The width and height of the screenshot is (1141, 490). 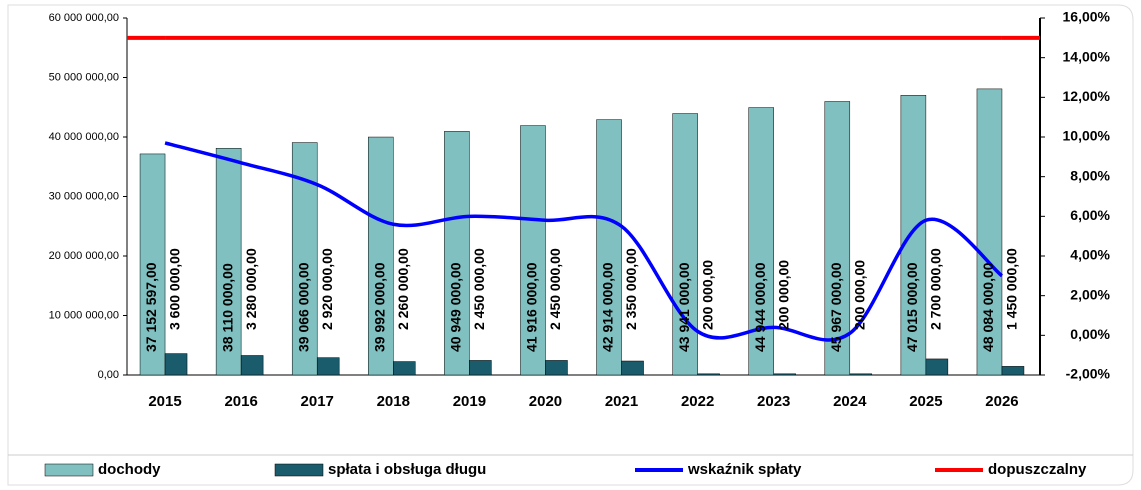 I want to click on value-label: 1 450 000,00, so click(x=1012, y=289).